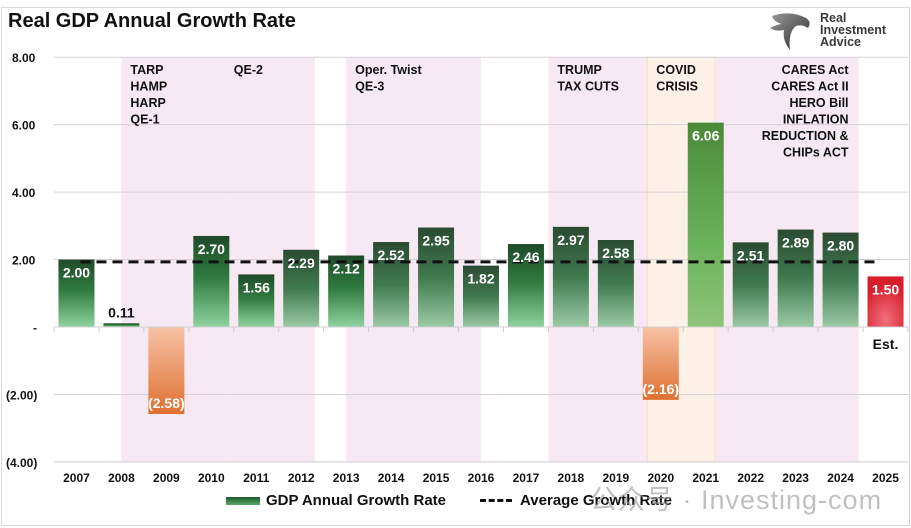  Describe the element at coordinates (886, 344) in the screenshot. I see `estimate-label: Est.` at that location.